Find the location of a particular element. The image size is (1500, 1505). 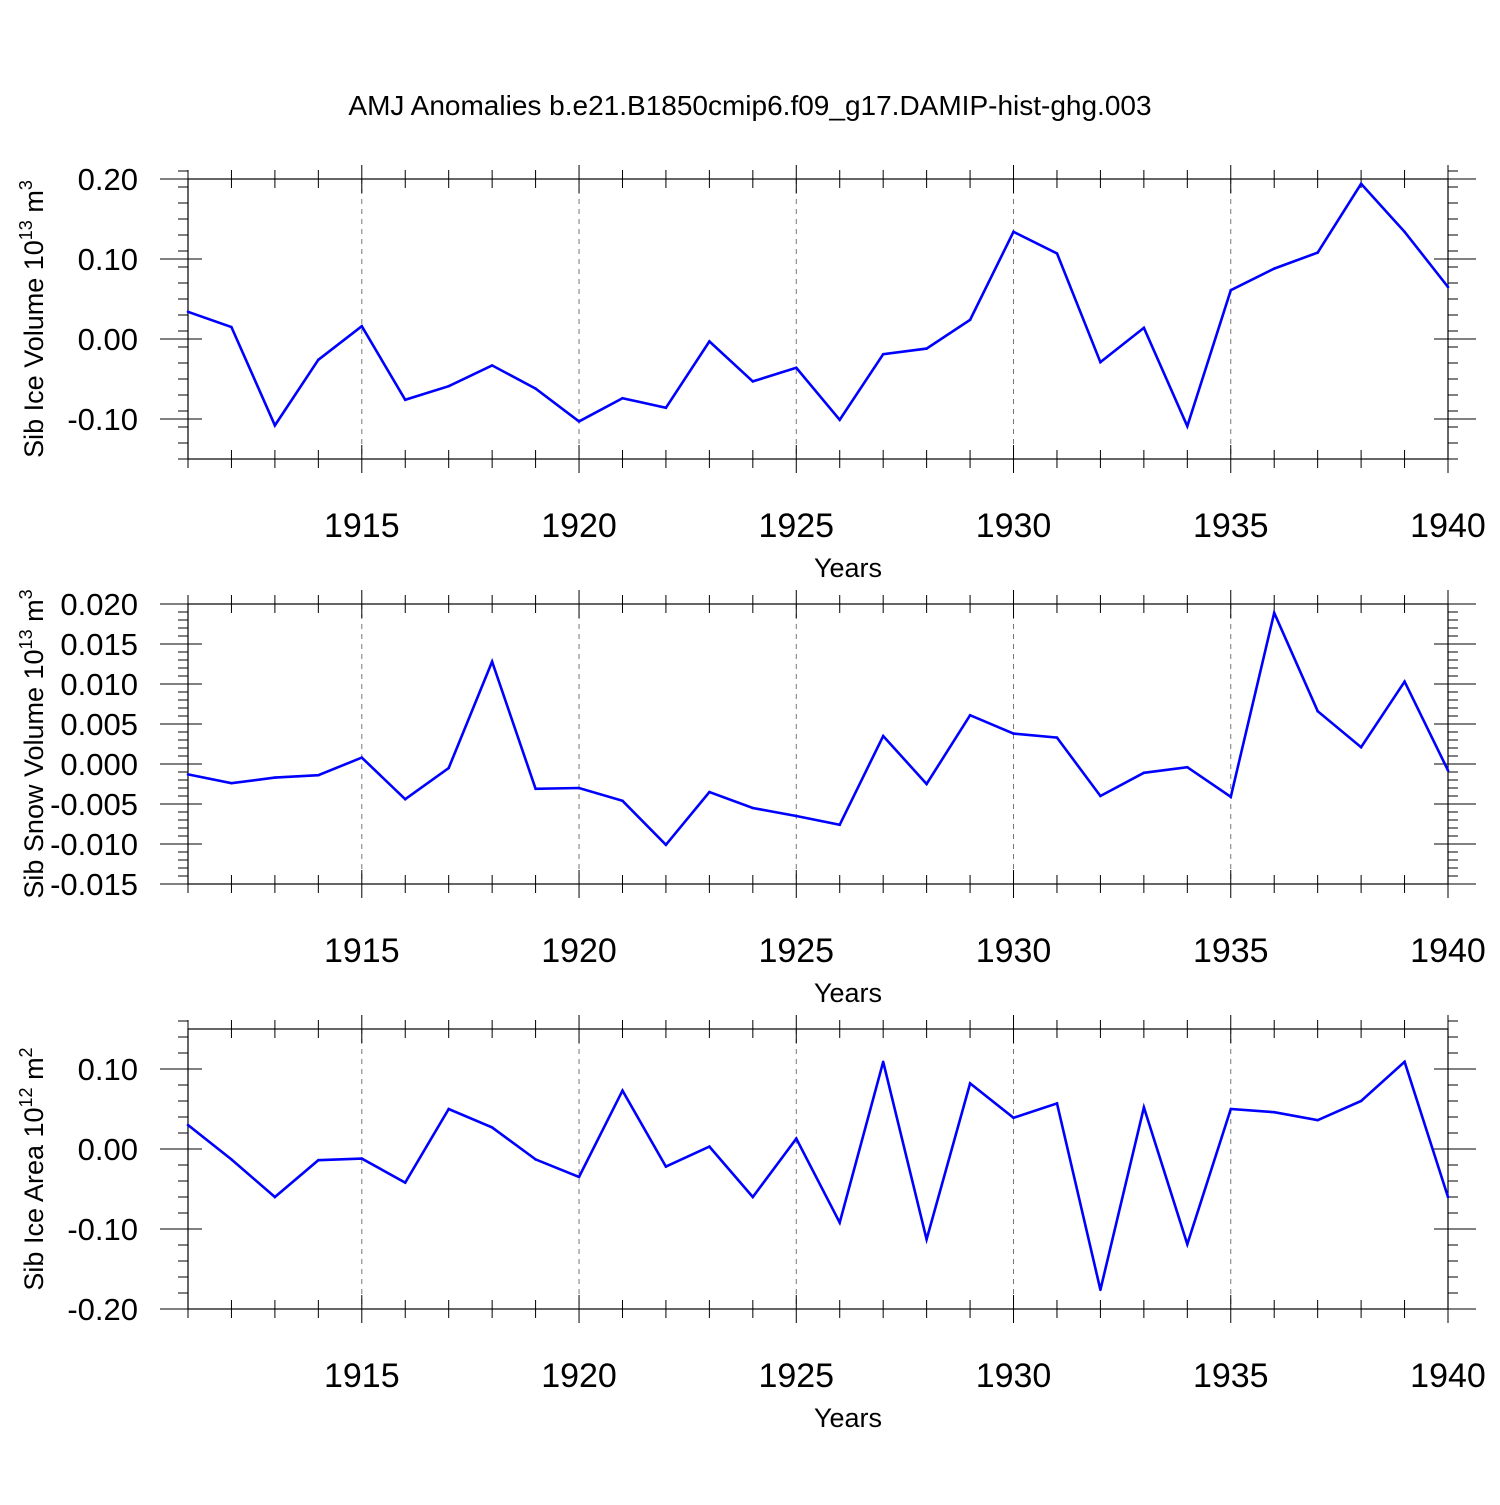

y-tick-label: -0.010 is located at coordinates (94, 844).